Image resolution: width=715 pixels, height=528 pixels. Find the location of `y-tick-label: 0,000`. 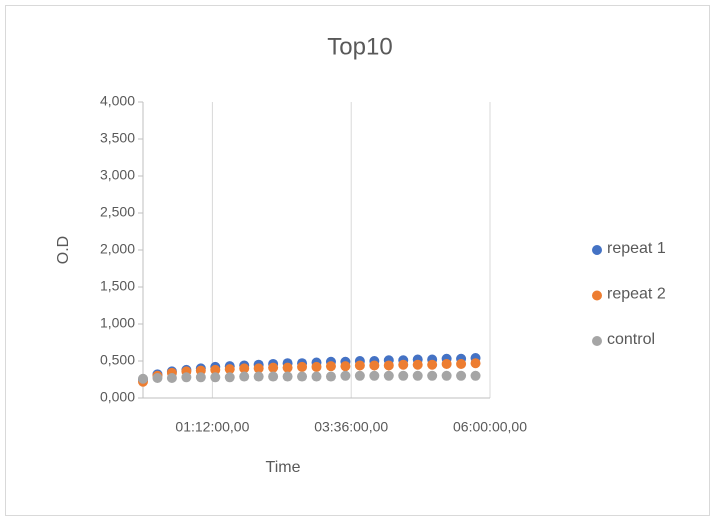

y-tick-label: 0,000 is located at coordinates (117, 397).